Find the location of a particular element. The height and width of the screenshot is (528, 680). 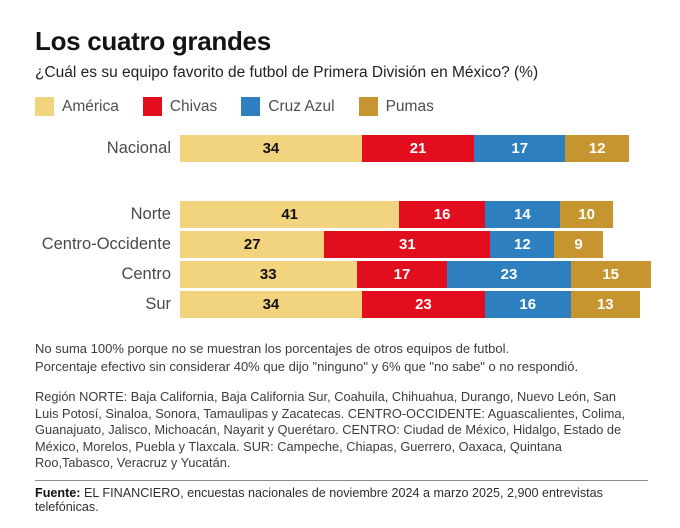

bar-row-norte: Norte 41 16 14 10 is located at coordinates (341, 214).